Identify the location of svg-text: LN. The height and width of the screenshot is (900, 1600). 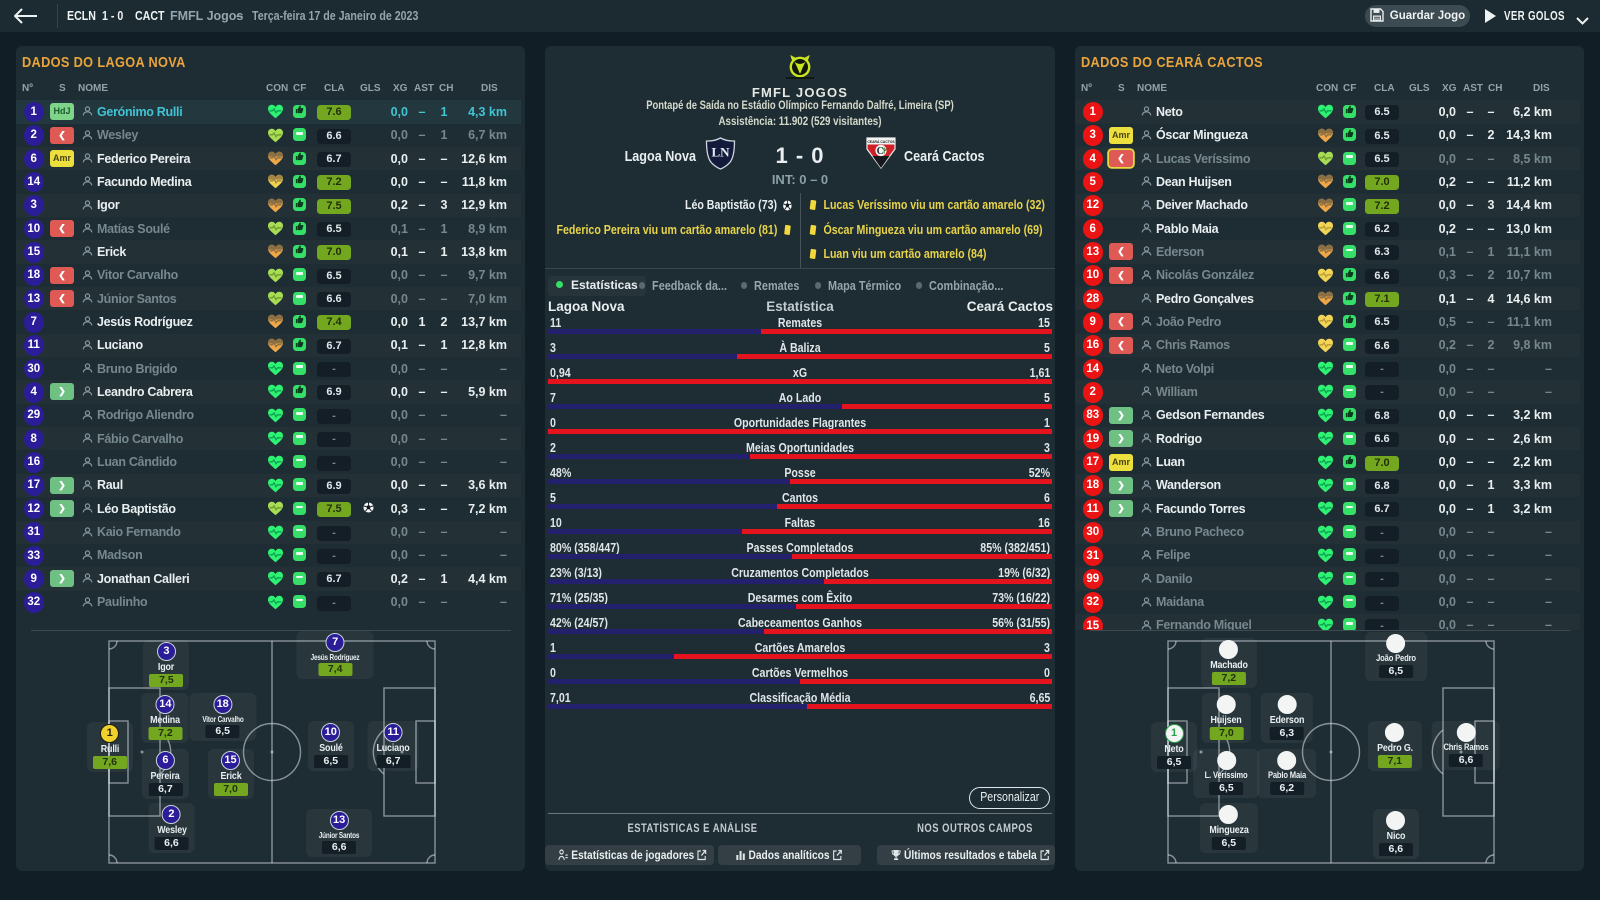
(720, 152).